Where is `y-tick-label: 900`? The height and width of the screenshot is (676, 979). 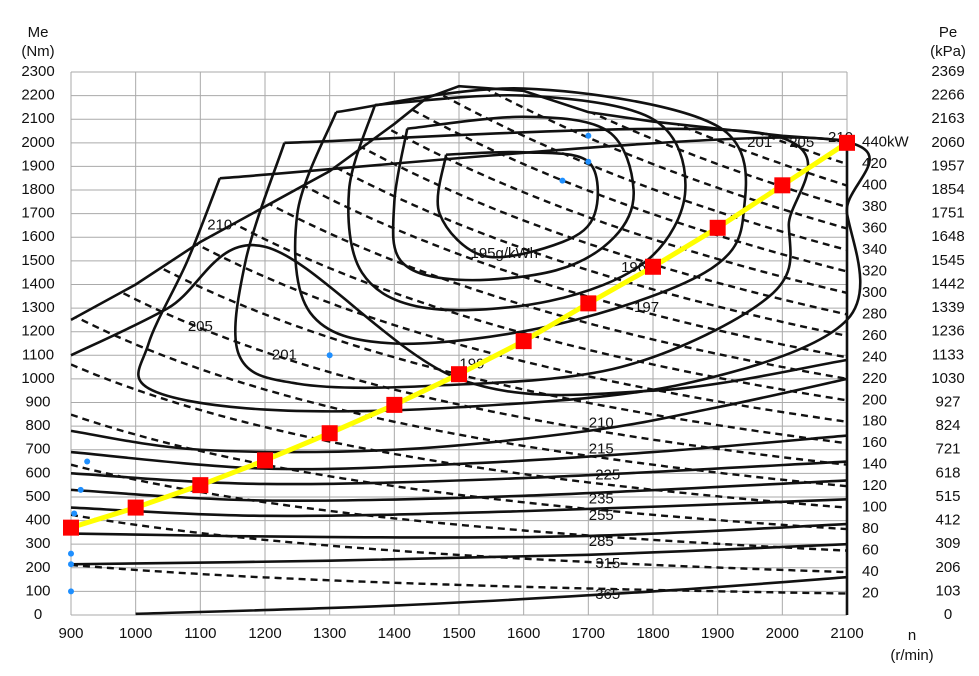
y-tick-label: 900 is located at coordinates (37, 401).